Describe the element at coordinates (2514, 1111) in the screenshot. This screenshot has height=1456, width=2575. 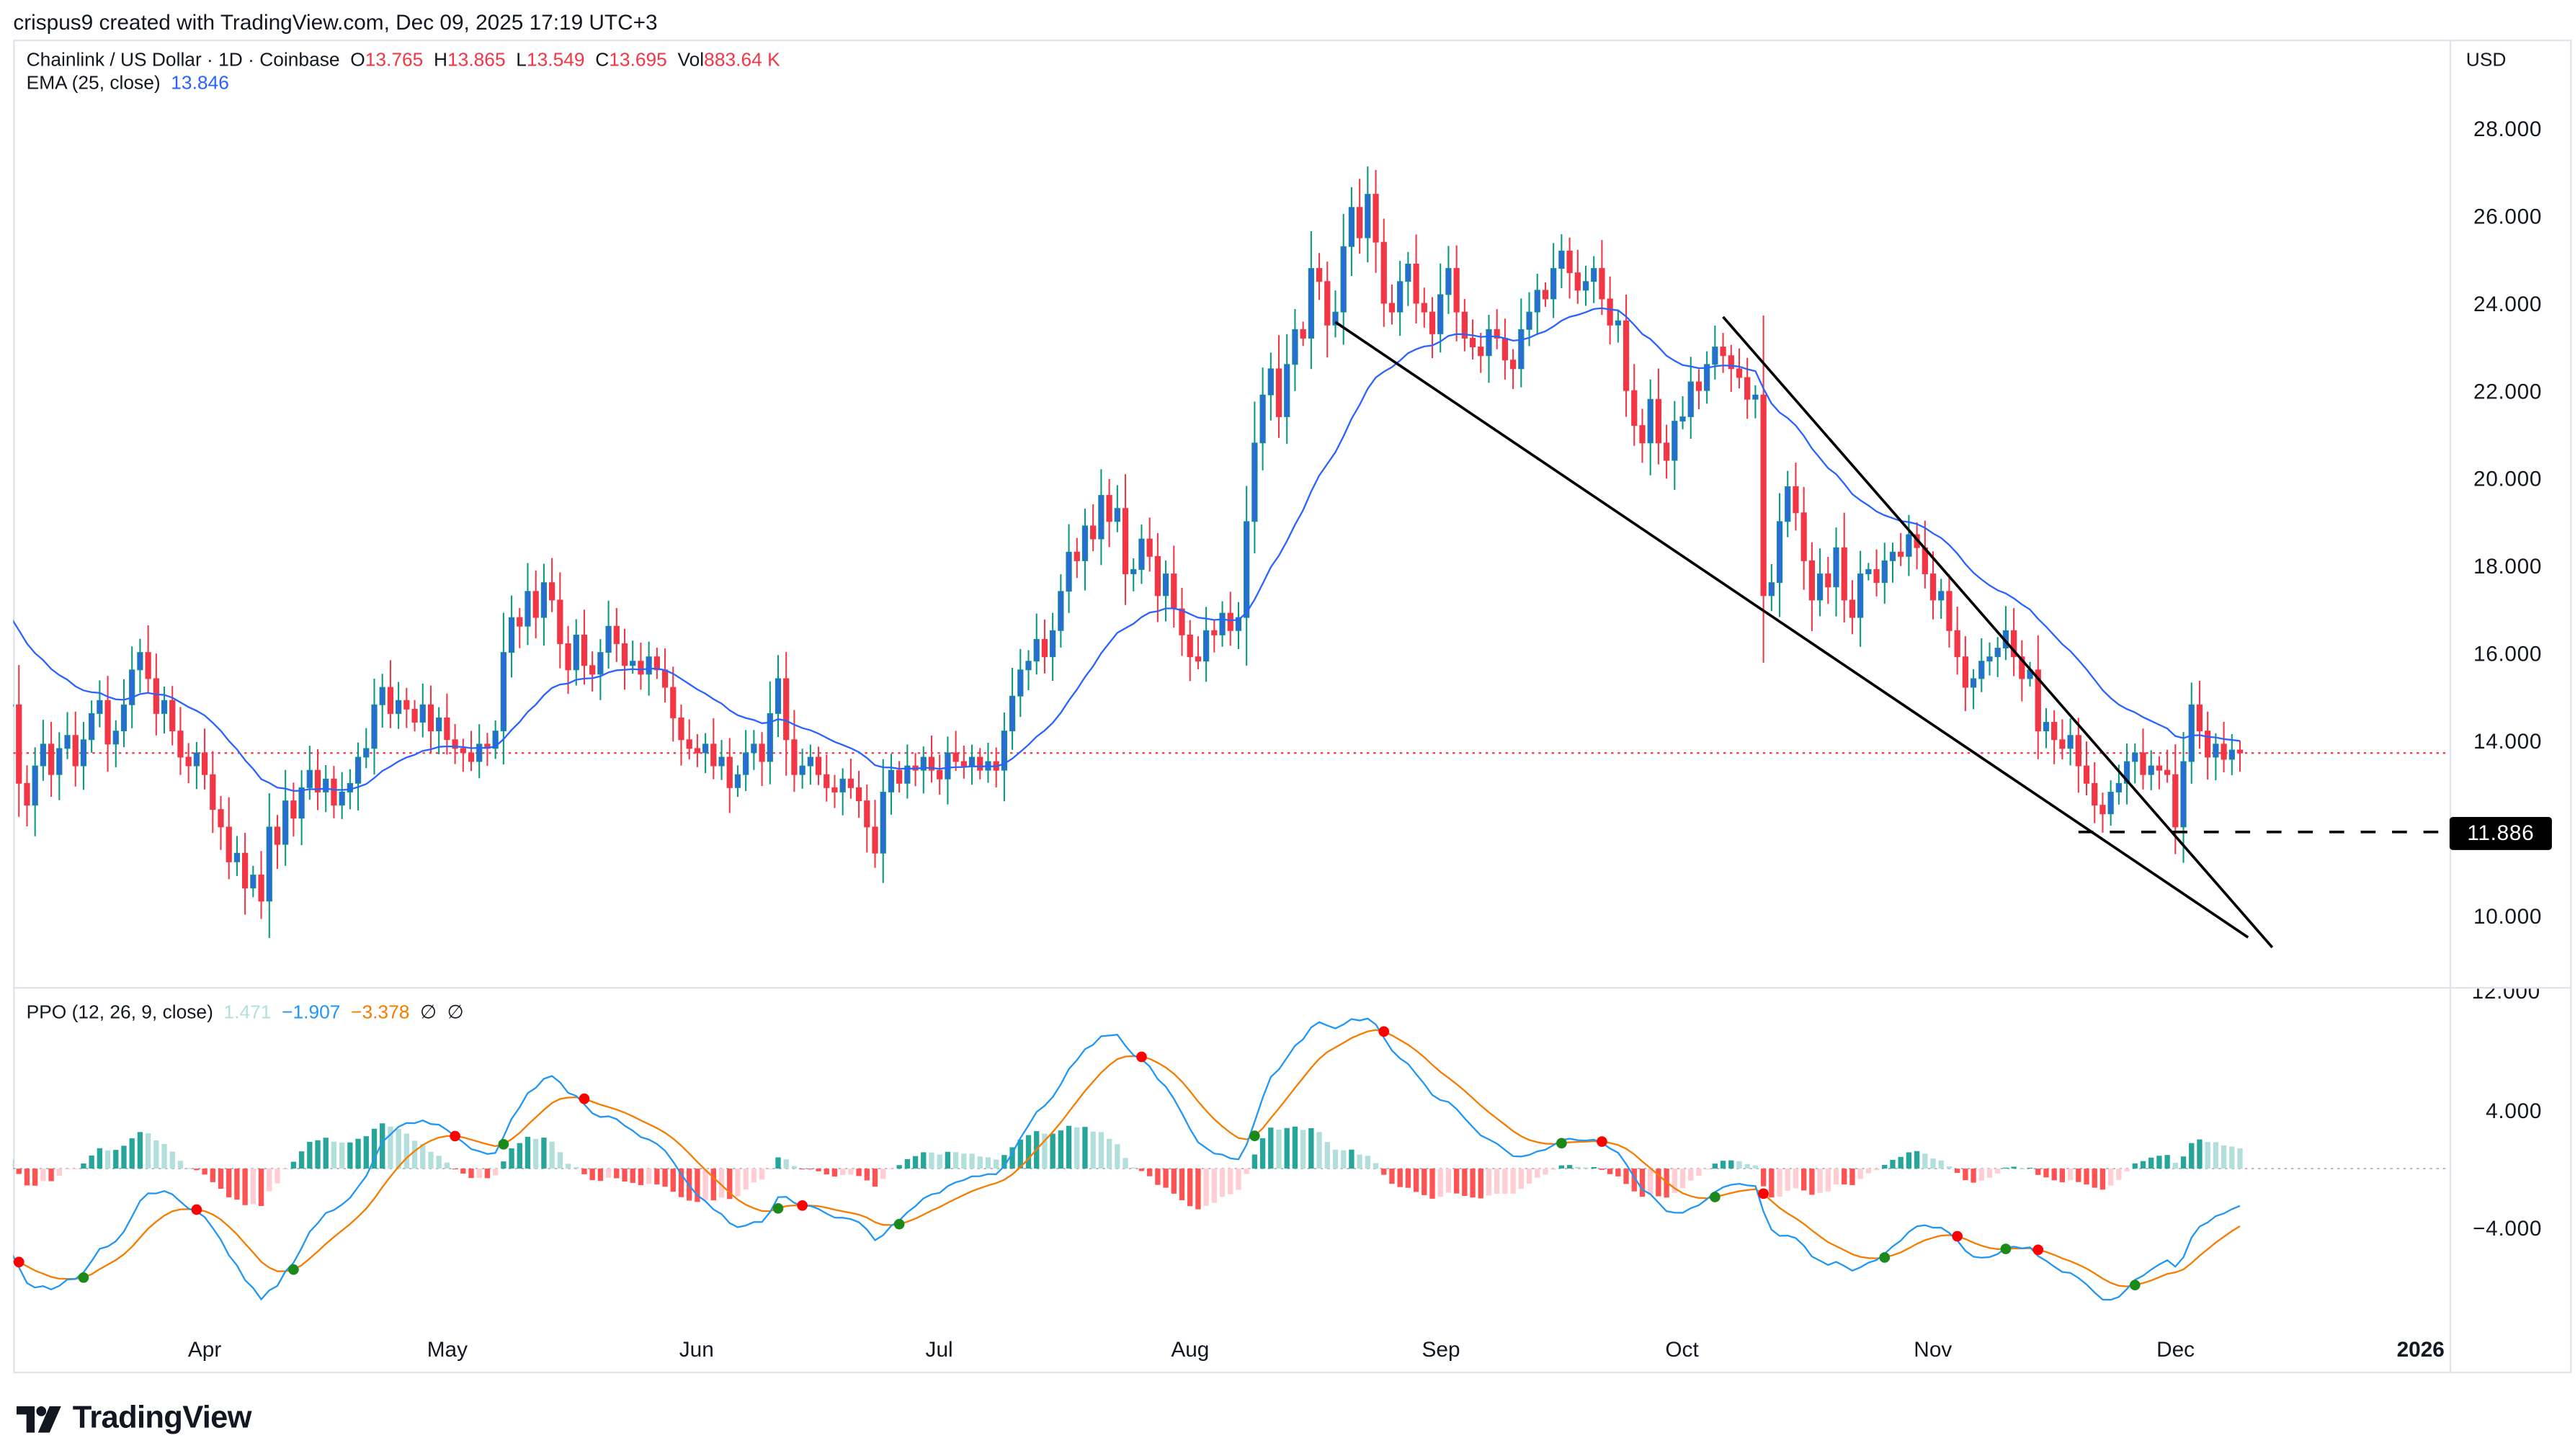
I see `ppo-tick: 4.000` at that location.